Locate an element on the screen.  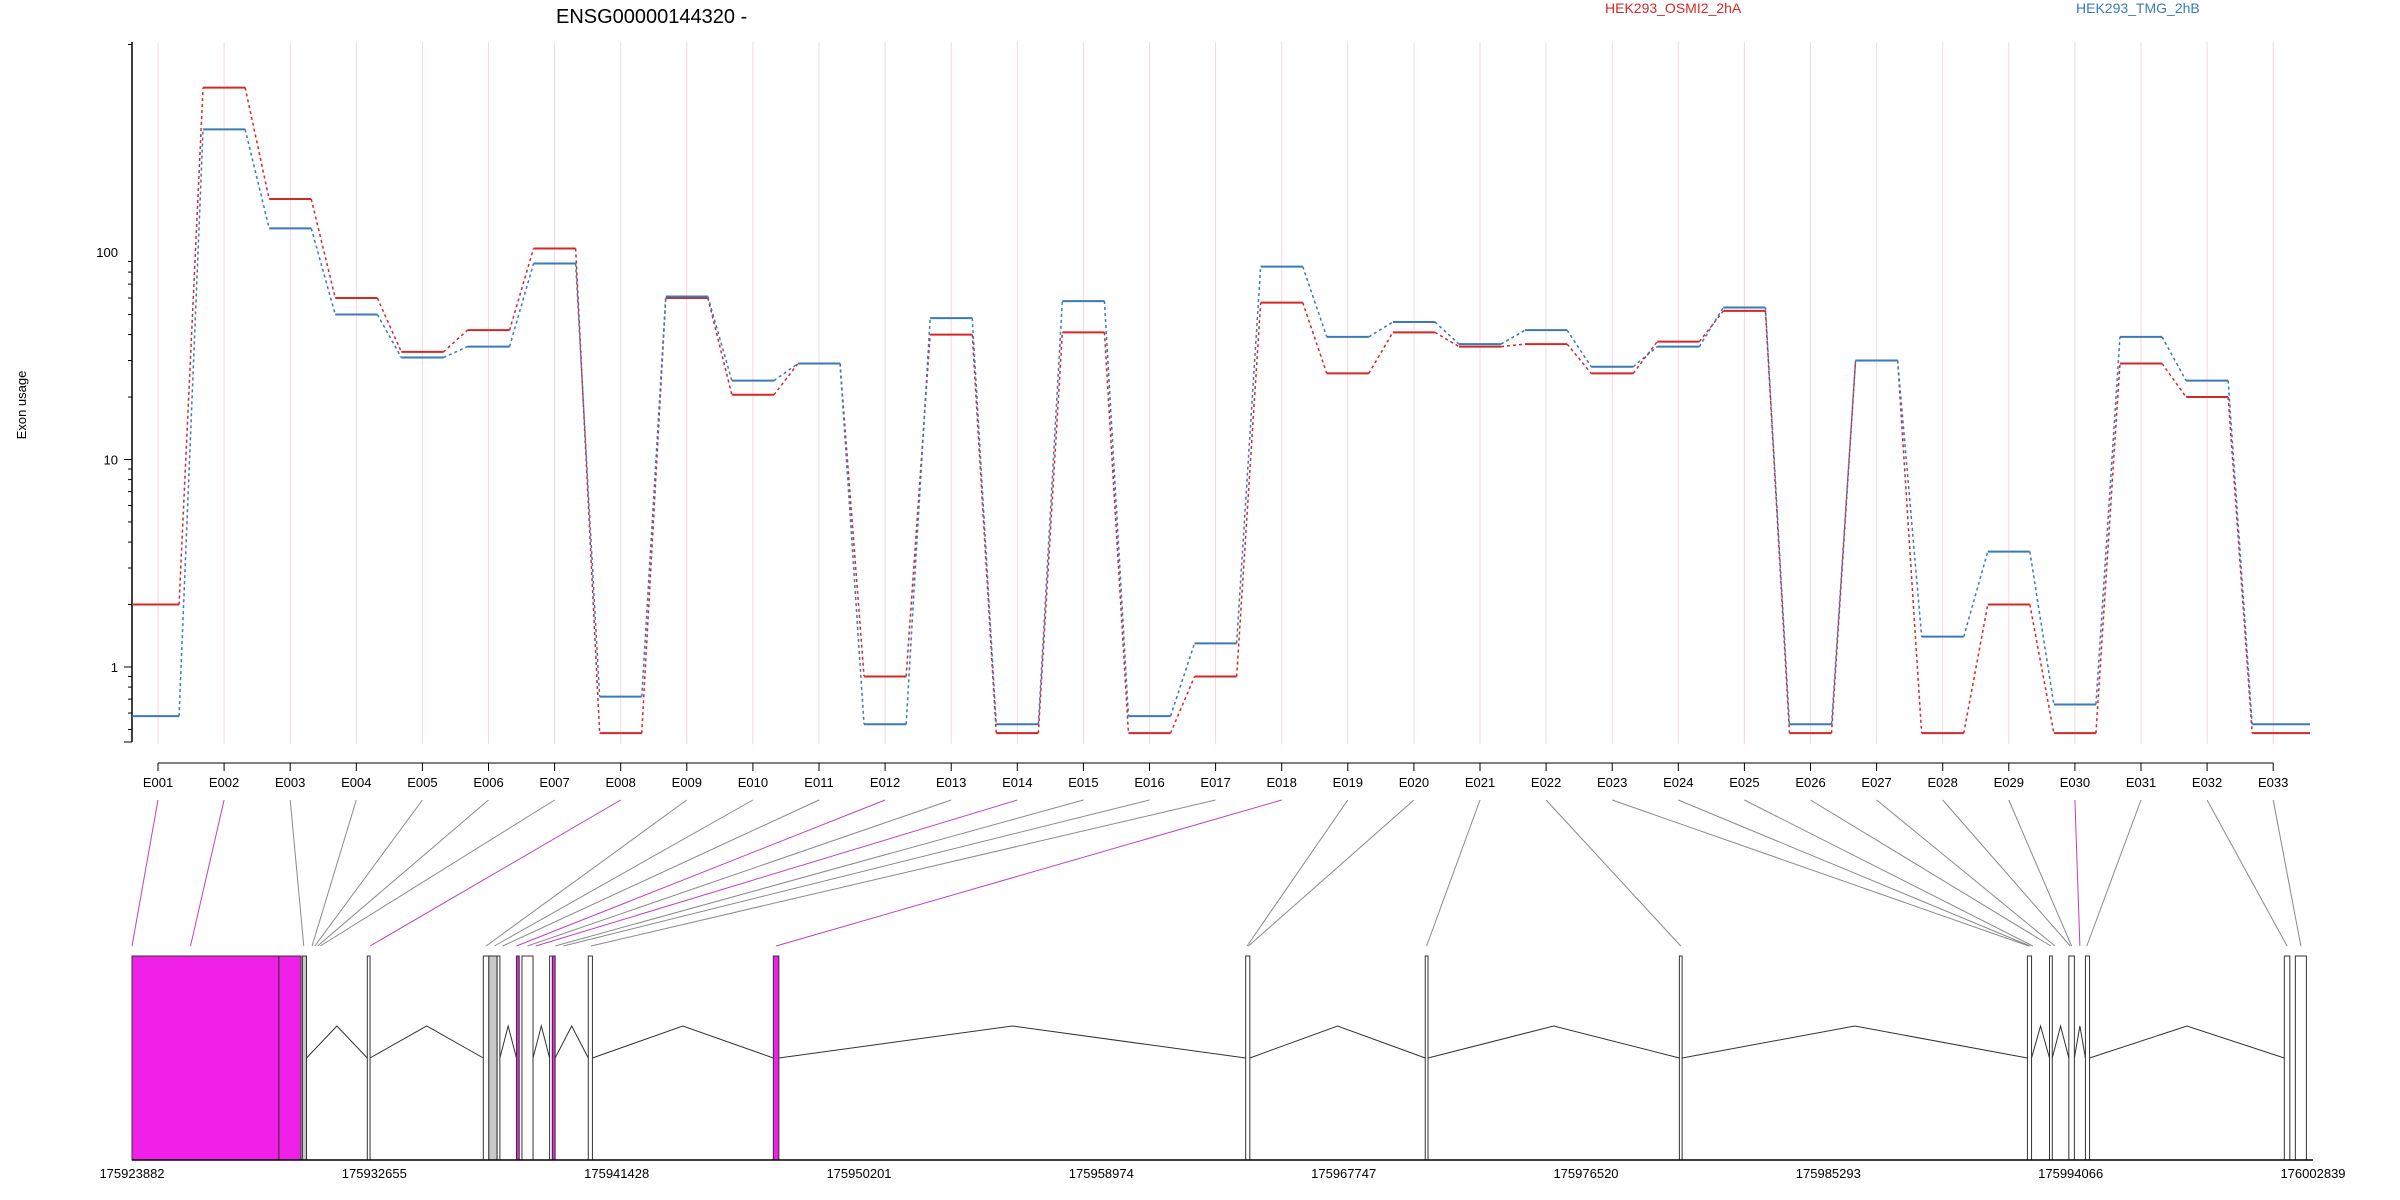
connector-E033 is located at coordinates (2287, 873).